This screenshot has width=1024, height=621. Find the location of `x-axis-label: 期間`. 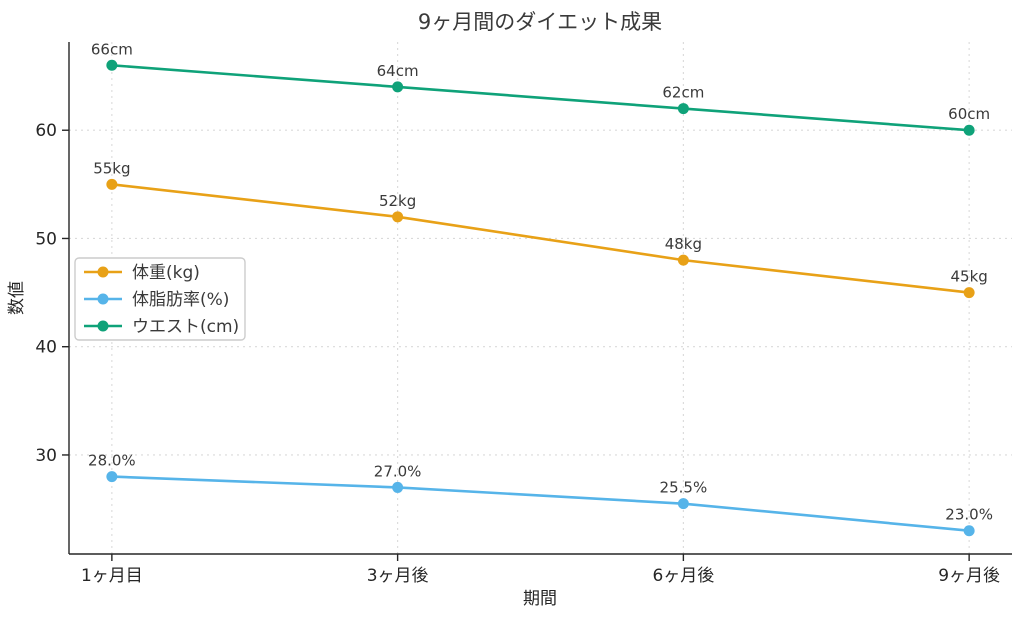

x-axis-label: 期間 is located at coordinates (540, 599).